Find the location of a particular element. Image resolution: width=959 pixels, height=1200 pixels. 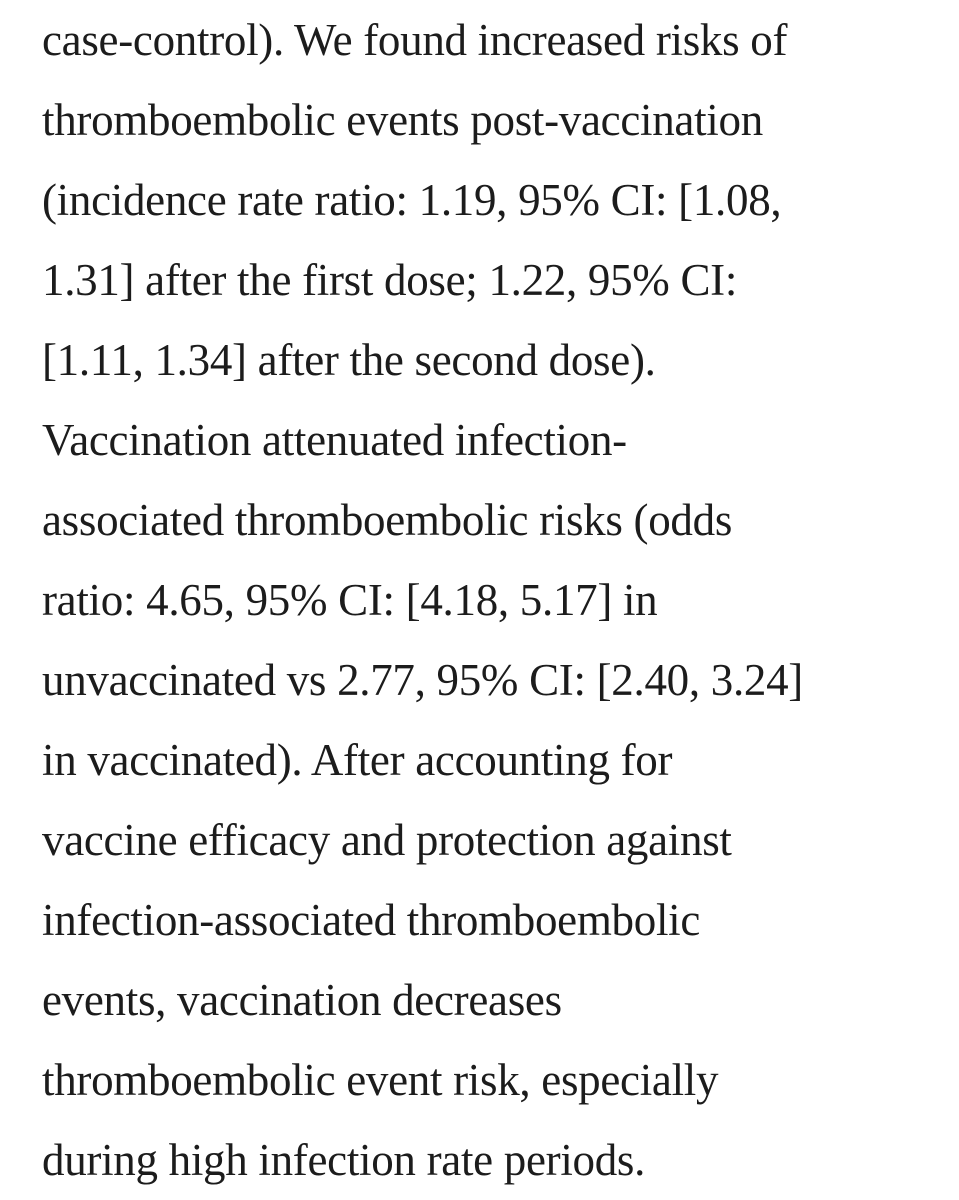

abstract-line: during high infection rate periods. is located at coordinates (344, 1160).